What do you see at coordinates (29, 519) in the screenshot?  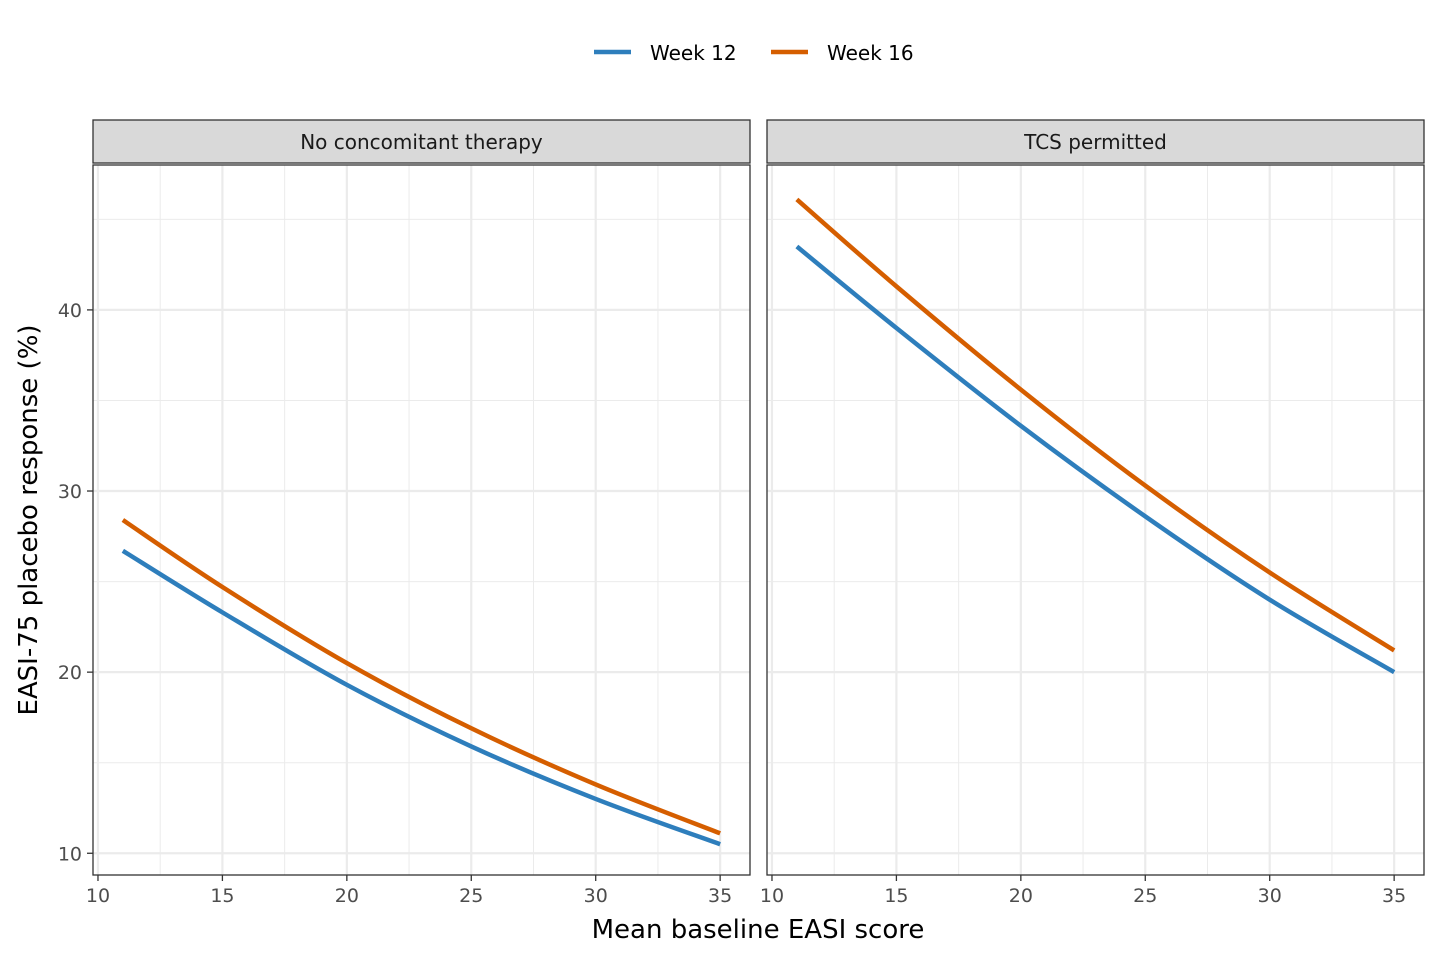 I see `y-axis-title: EASI-75 placebo response (%)` at bounding box center [29, 519].